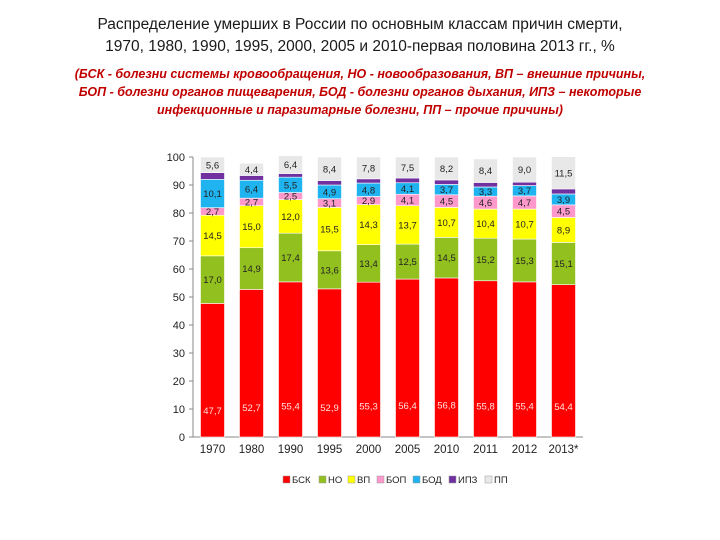 The image size is (720, 540). I want to click on data-label: 13,6, so click(329, 270).